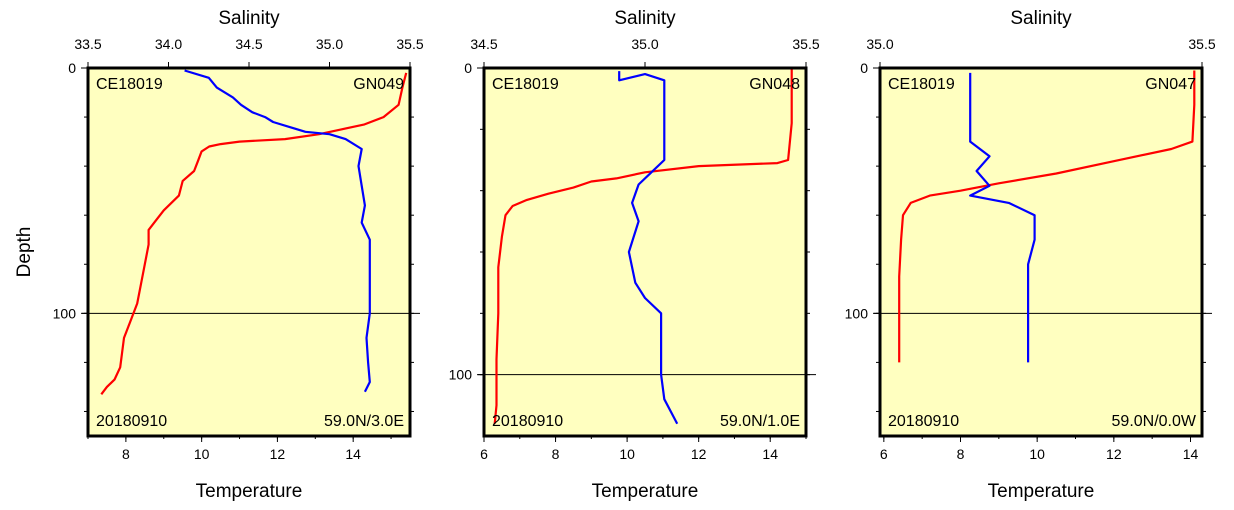  What do you see at coordinates (1154, 421) in the screenshot?
I see `position-label: 59.0N/0.0W` at bounding box center [1154, 421].